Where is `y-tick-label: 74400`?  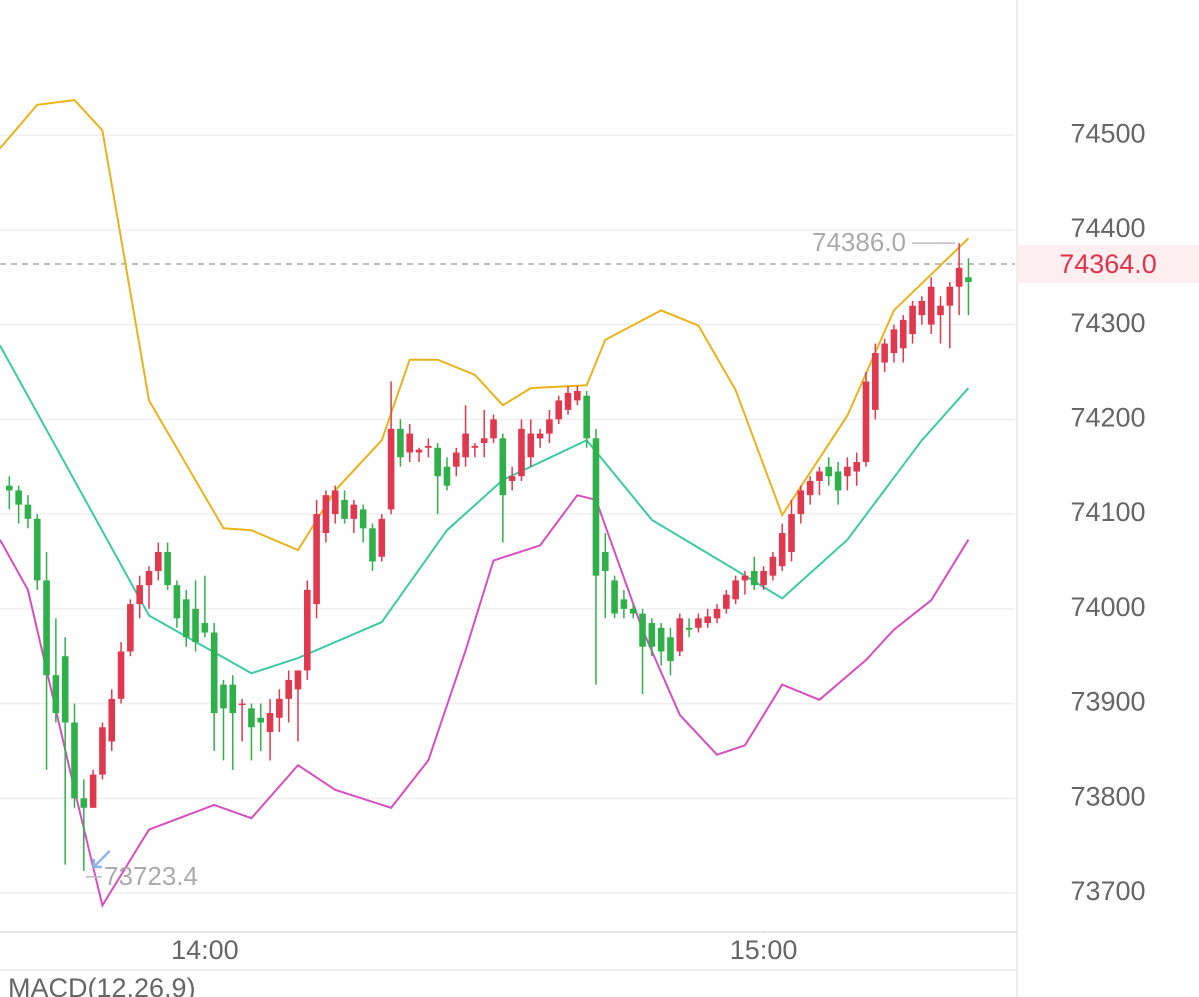
y-tick-label: 74400 is located at coordinates (1107, 228).